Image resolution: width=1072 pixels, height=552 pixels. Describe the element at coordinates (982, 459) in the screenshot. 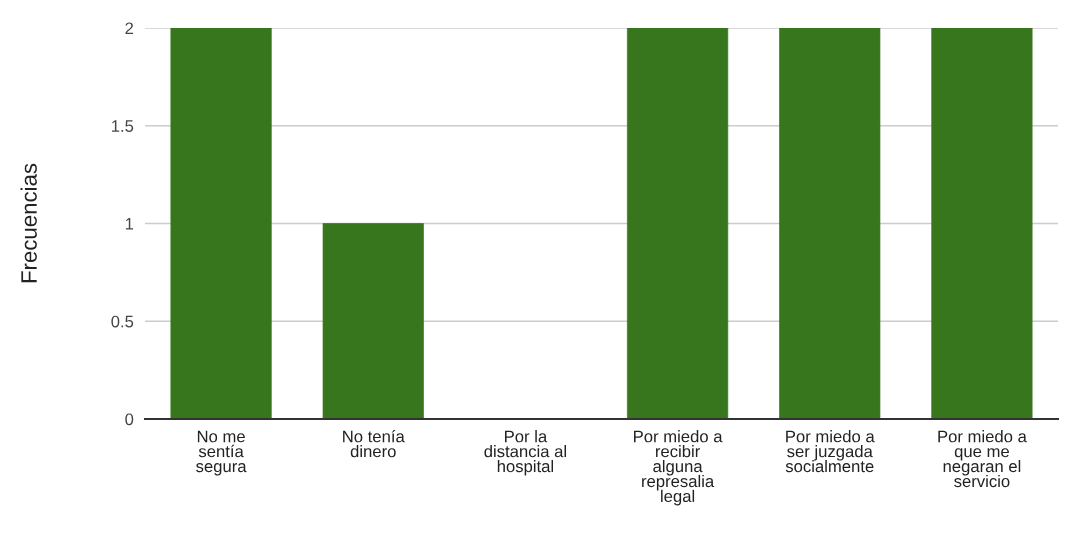

I see `x-tick-label: Por miedo a que me negaran el servicio` at that location.